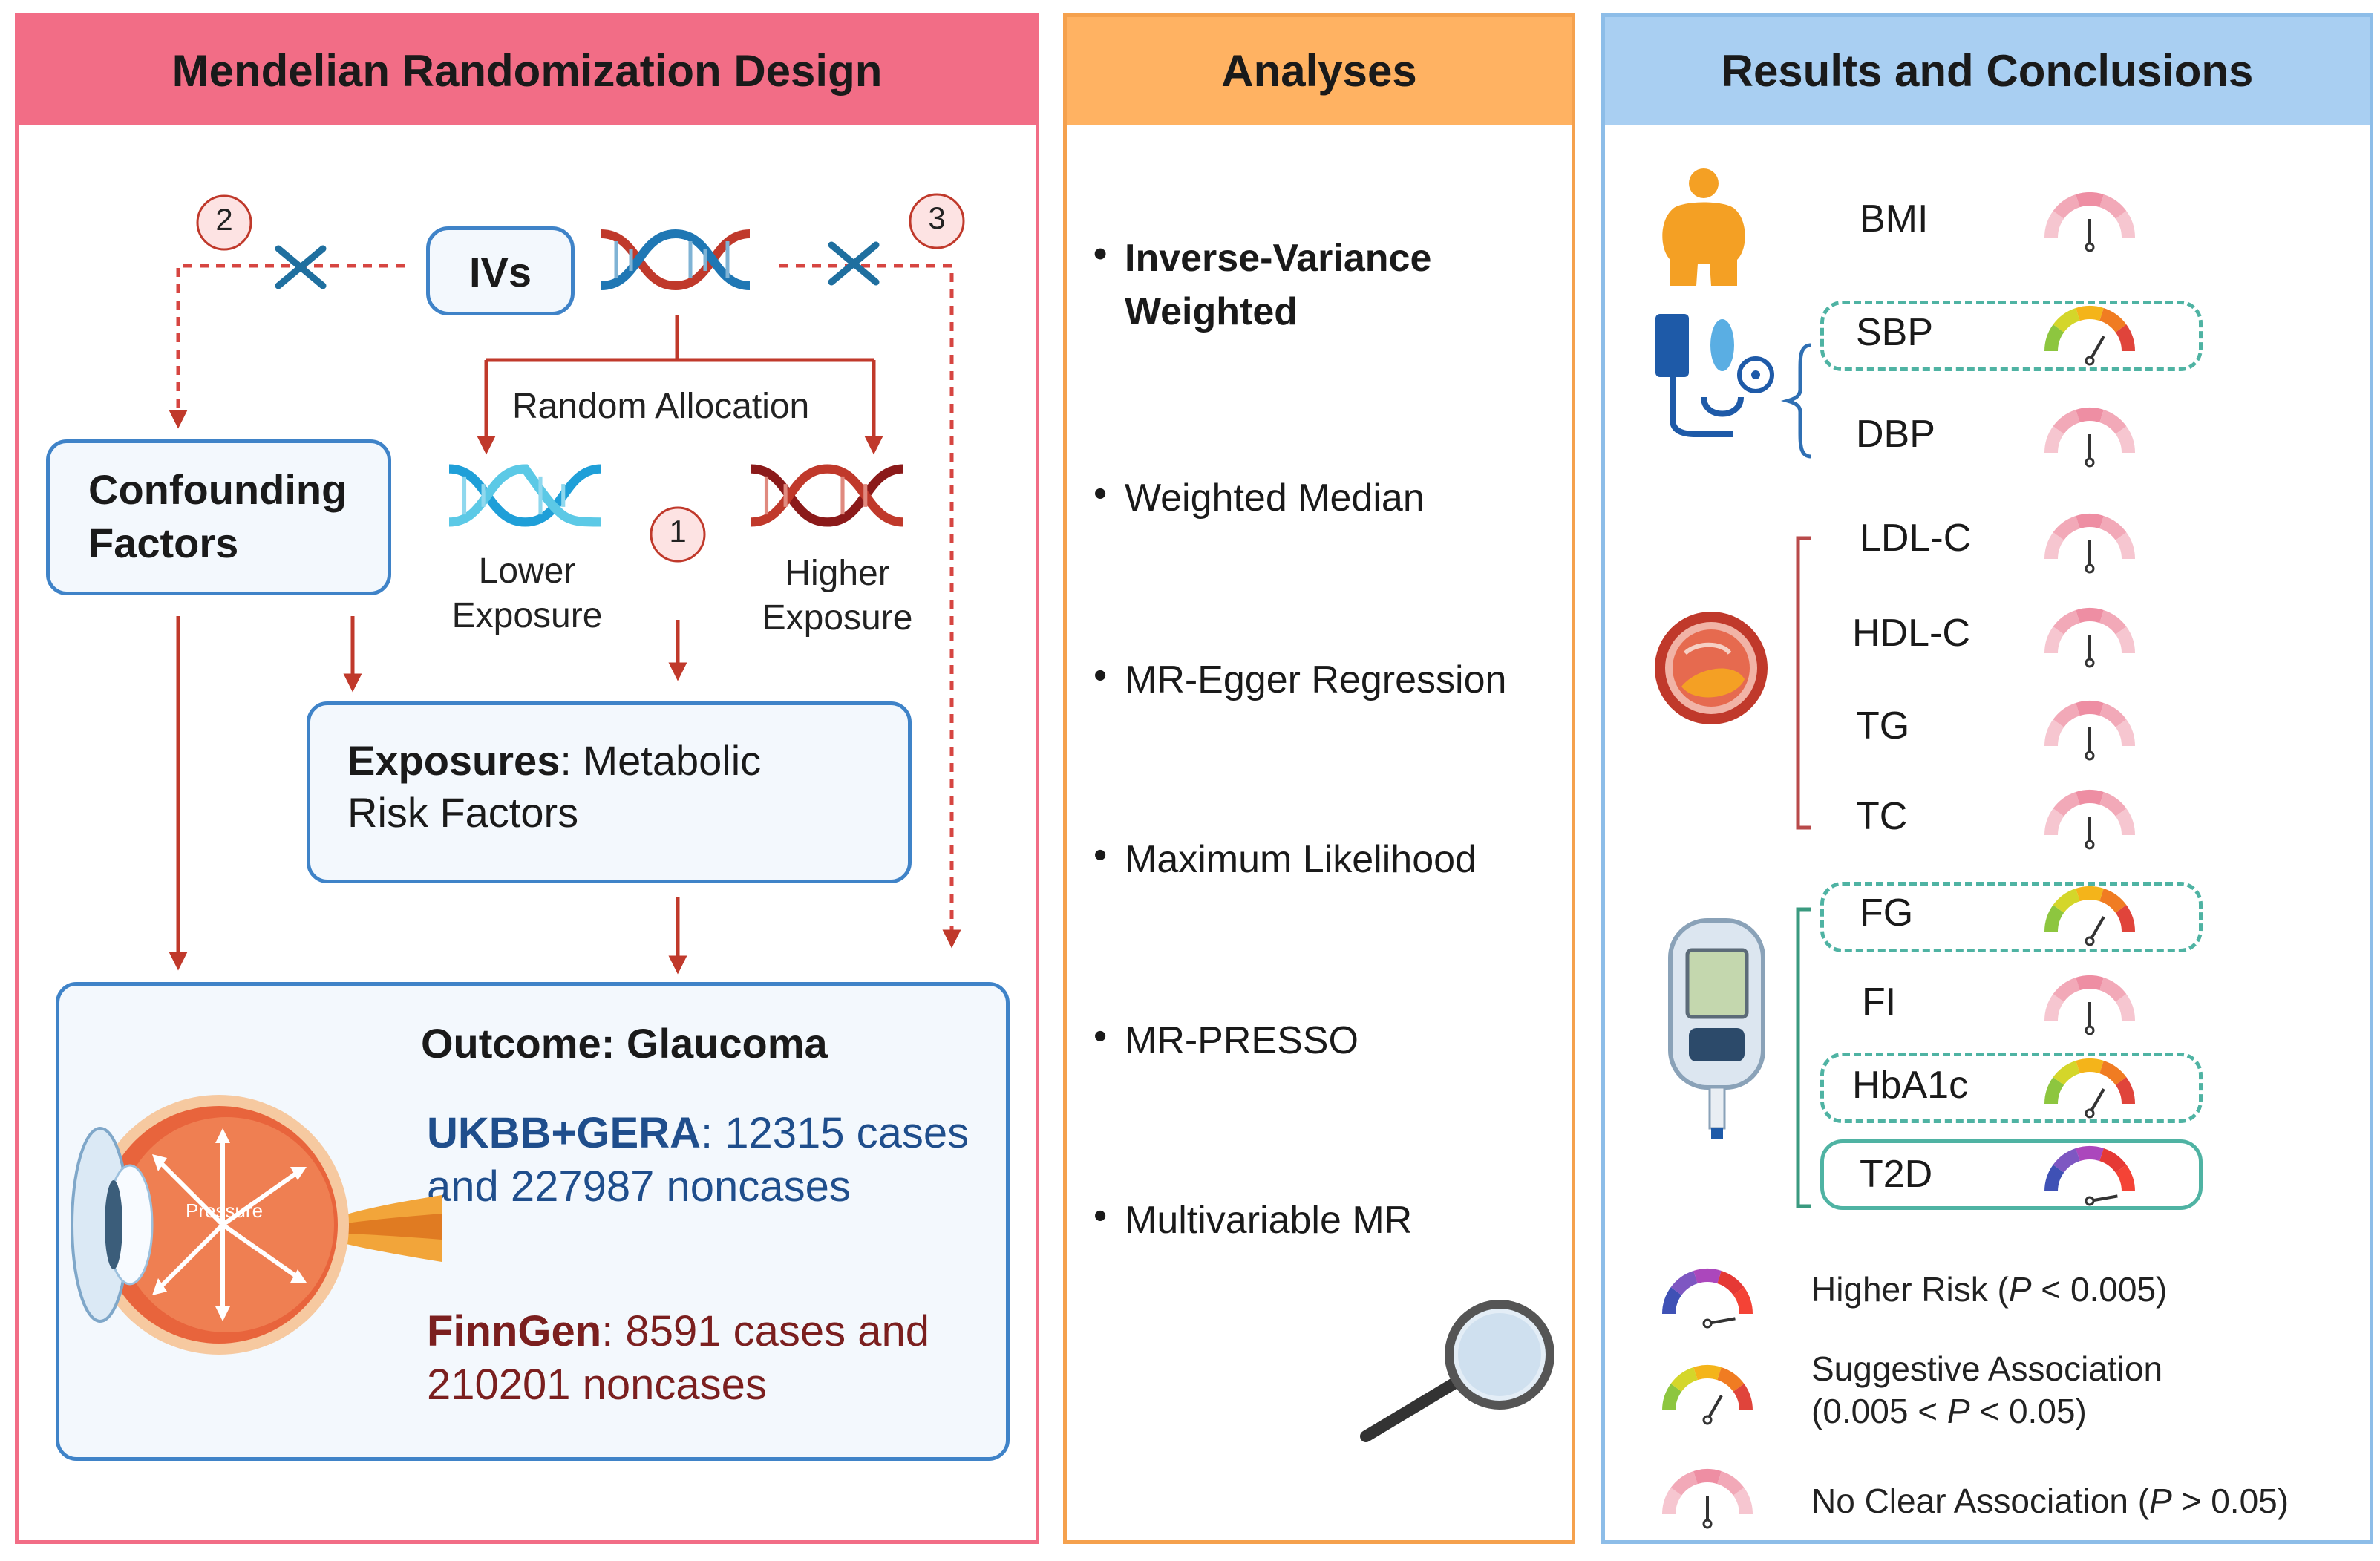  I want to click on legend-suggestive-text2: (0.005 < P < 0.05), so click(1949, 1411).